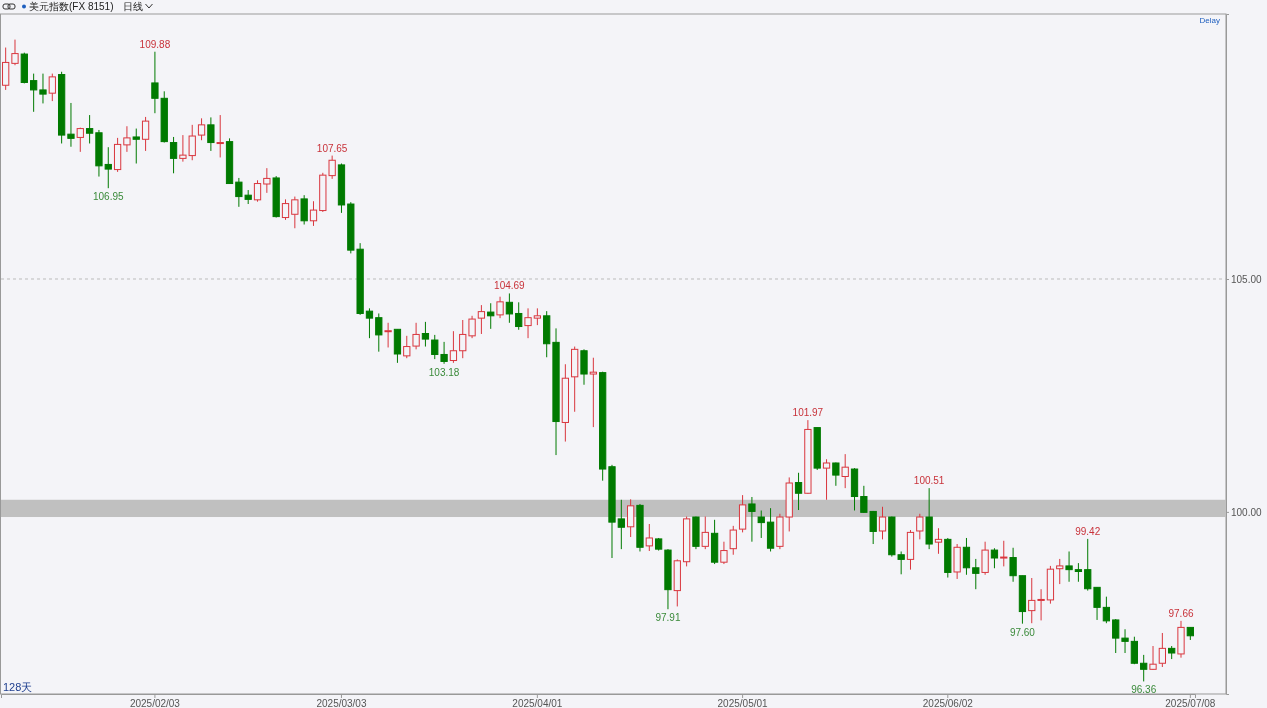 Image resolution: width=1267 pixels, height=708 pixels. What do you see at coordinates (444, 372) in the screenshot?
I see `annotation: 103.18` at bounding box center [444, 372].